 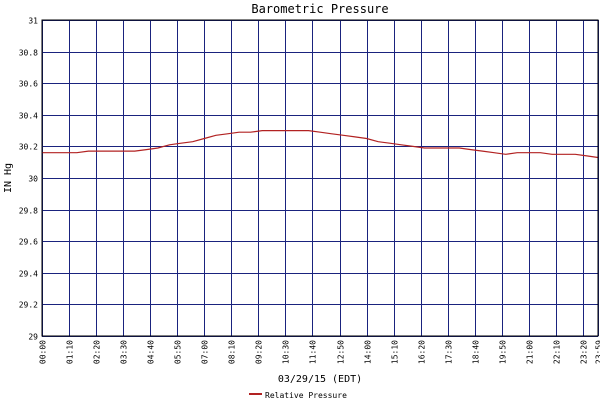 I want to click on x-tick-label: 18:40, so click(x=476, y=352).